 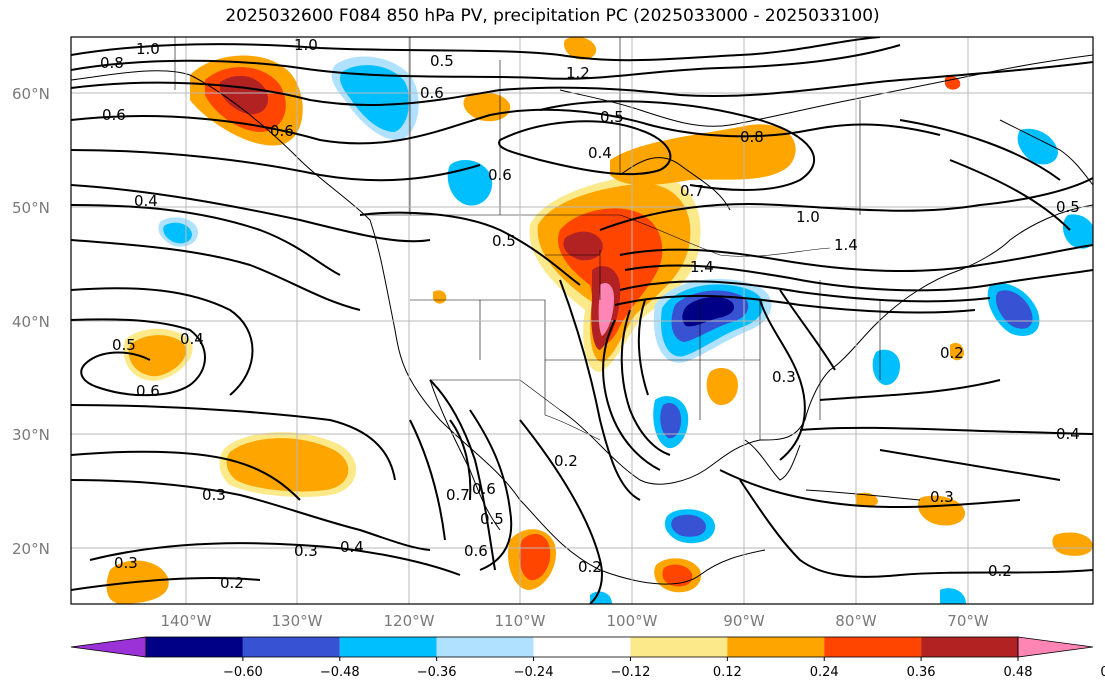 I want to click on lon-label: 130°W, so click(x=297, y=621).